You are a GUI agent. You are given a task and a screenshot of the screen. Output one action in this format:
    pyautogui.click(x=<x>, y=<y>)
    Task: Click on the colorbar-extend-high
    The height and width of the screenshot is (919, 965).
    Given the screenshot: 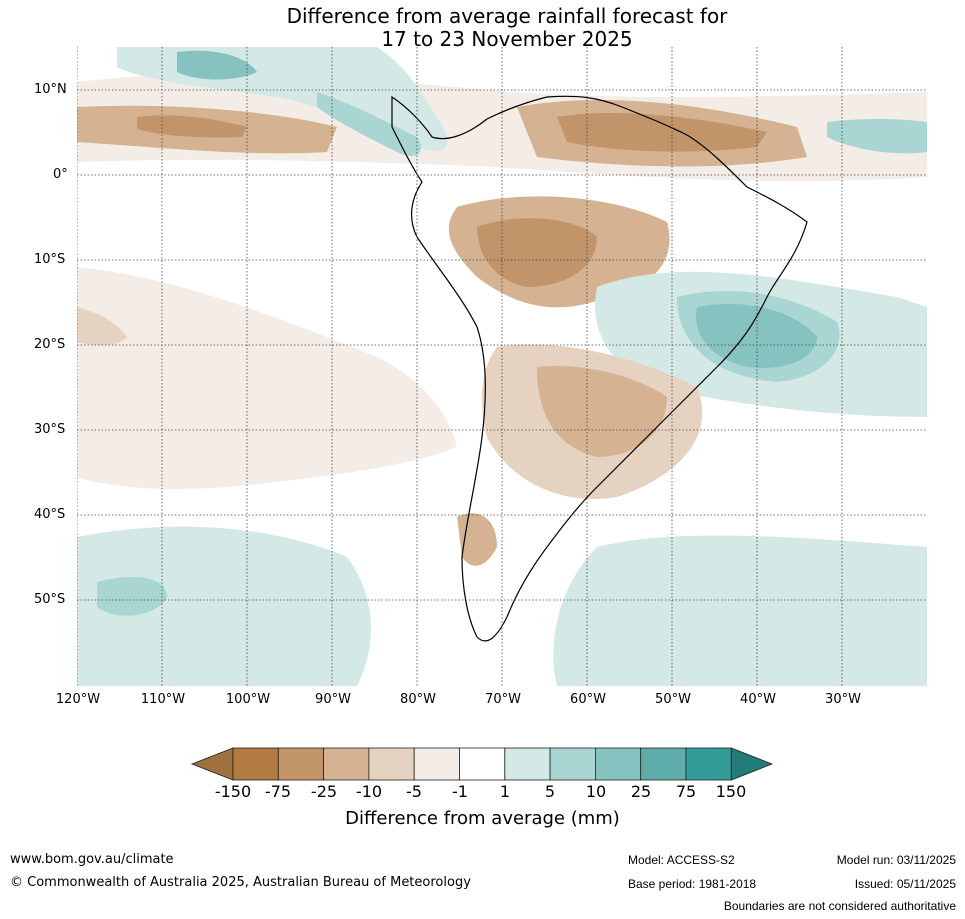 What is the action you would take?
    pyautogui.click(x=752, y=764)
    